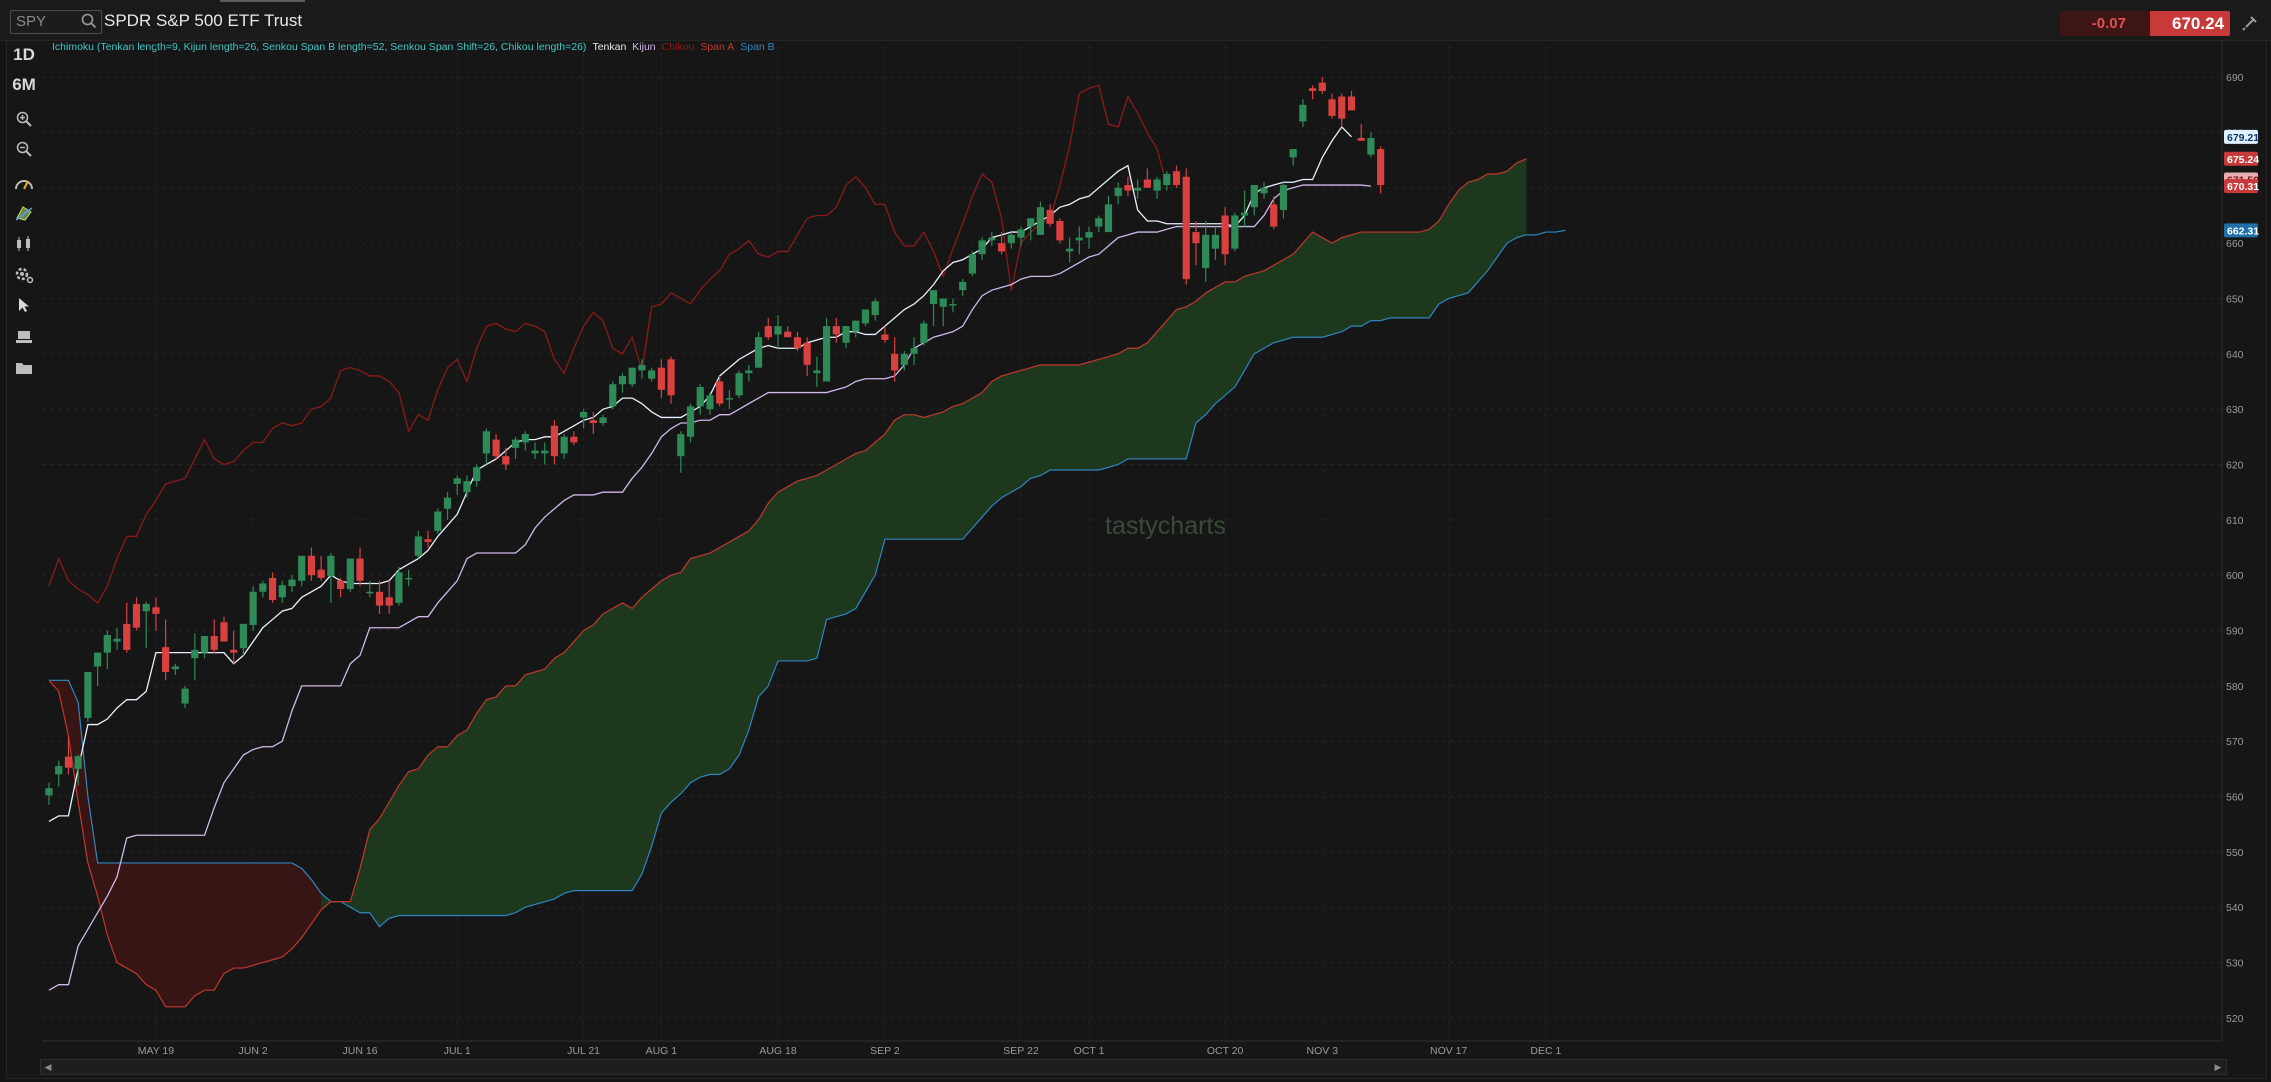 The image size is (2271, 1082). I want to click on pin-icon, so click(2250, 23).